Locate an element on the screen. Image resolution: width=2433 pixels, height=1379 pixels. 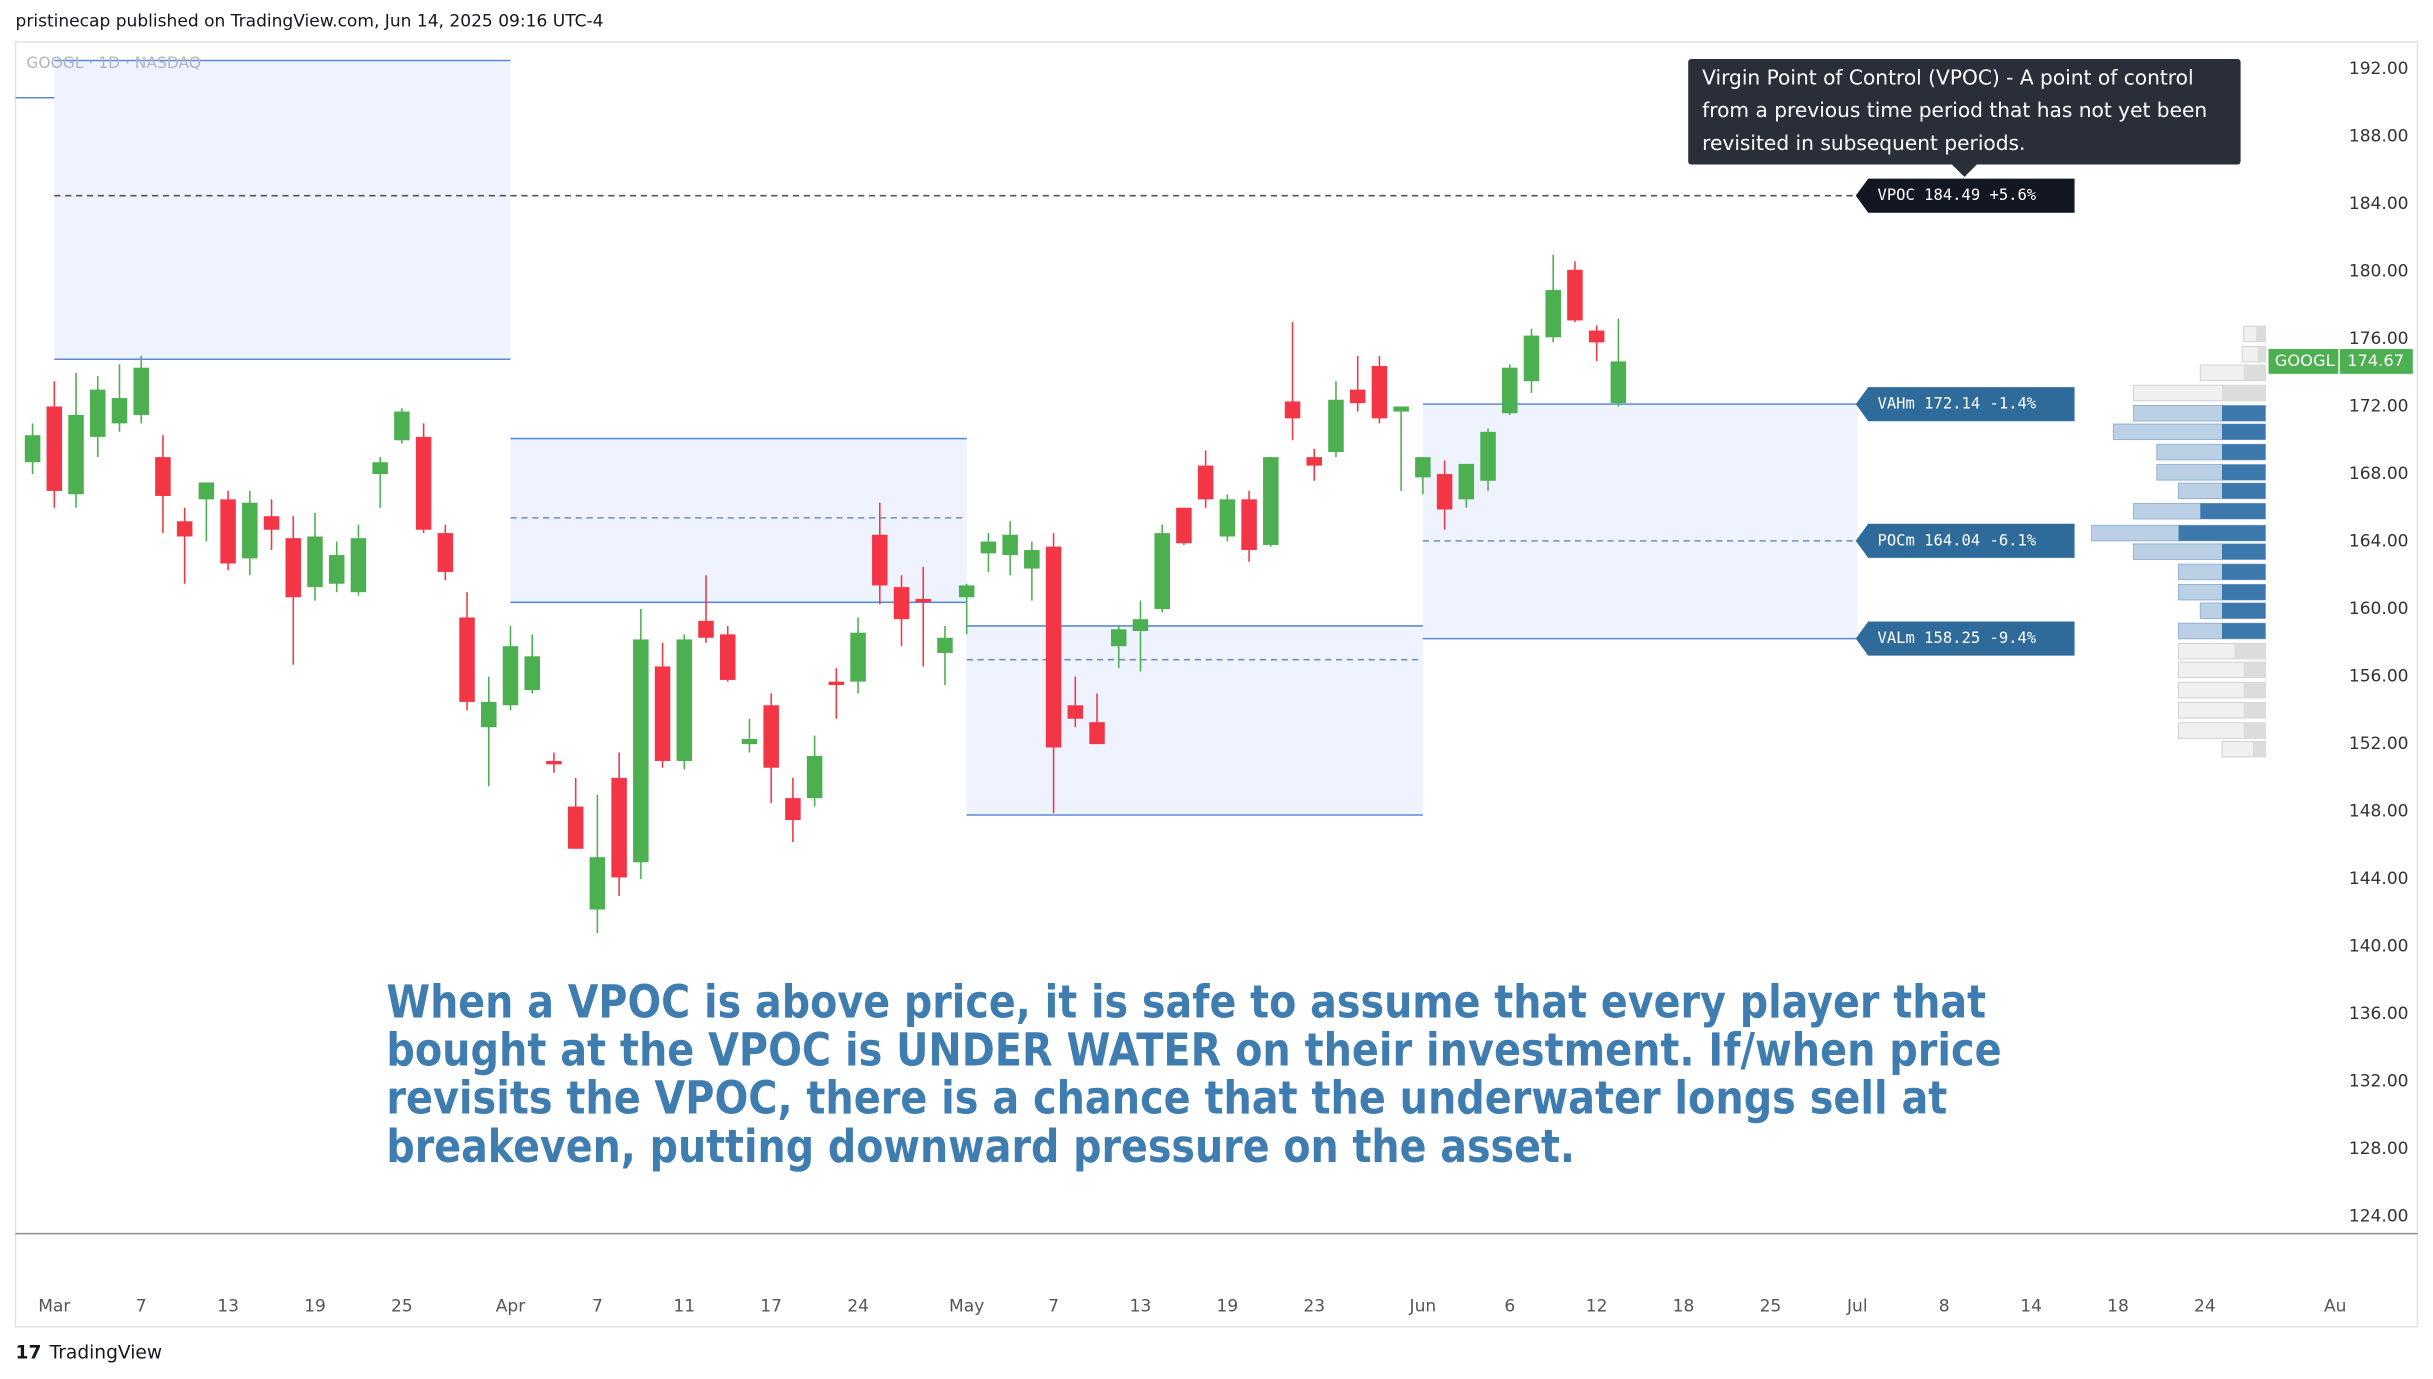
level-tag-label: VAHm 172.14 -1.4% is located at coordinates (1957, 404).